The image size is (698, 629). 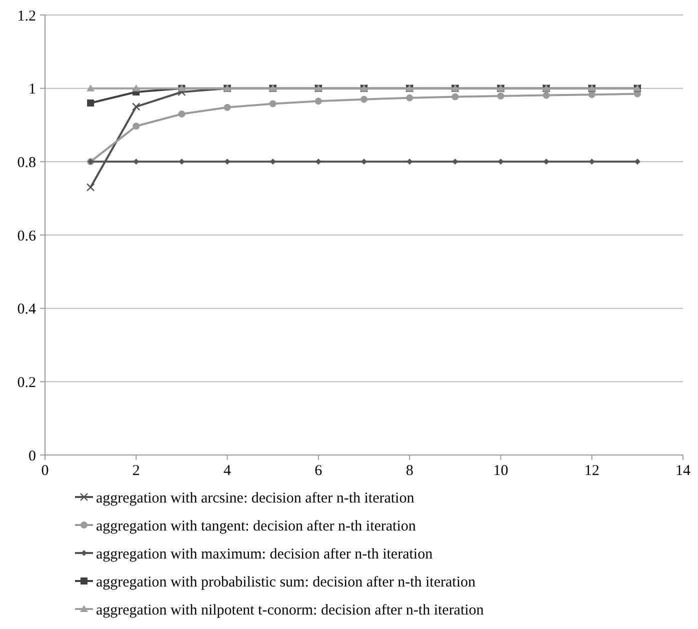 What do you see at coordinates (286, 582) in the screenshot?
I see `legend-label: aggregation with probabilistic sum: decision after n-th iteration` at bounding box center [286, 582].